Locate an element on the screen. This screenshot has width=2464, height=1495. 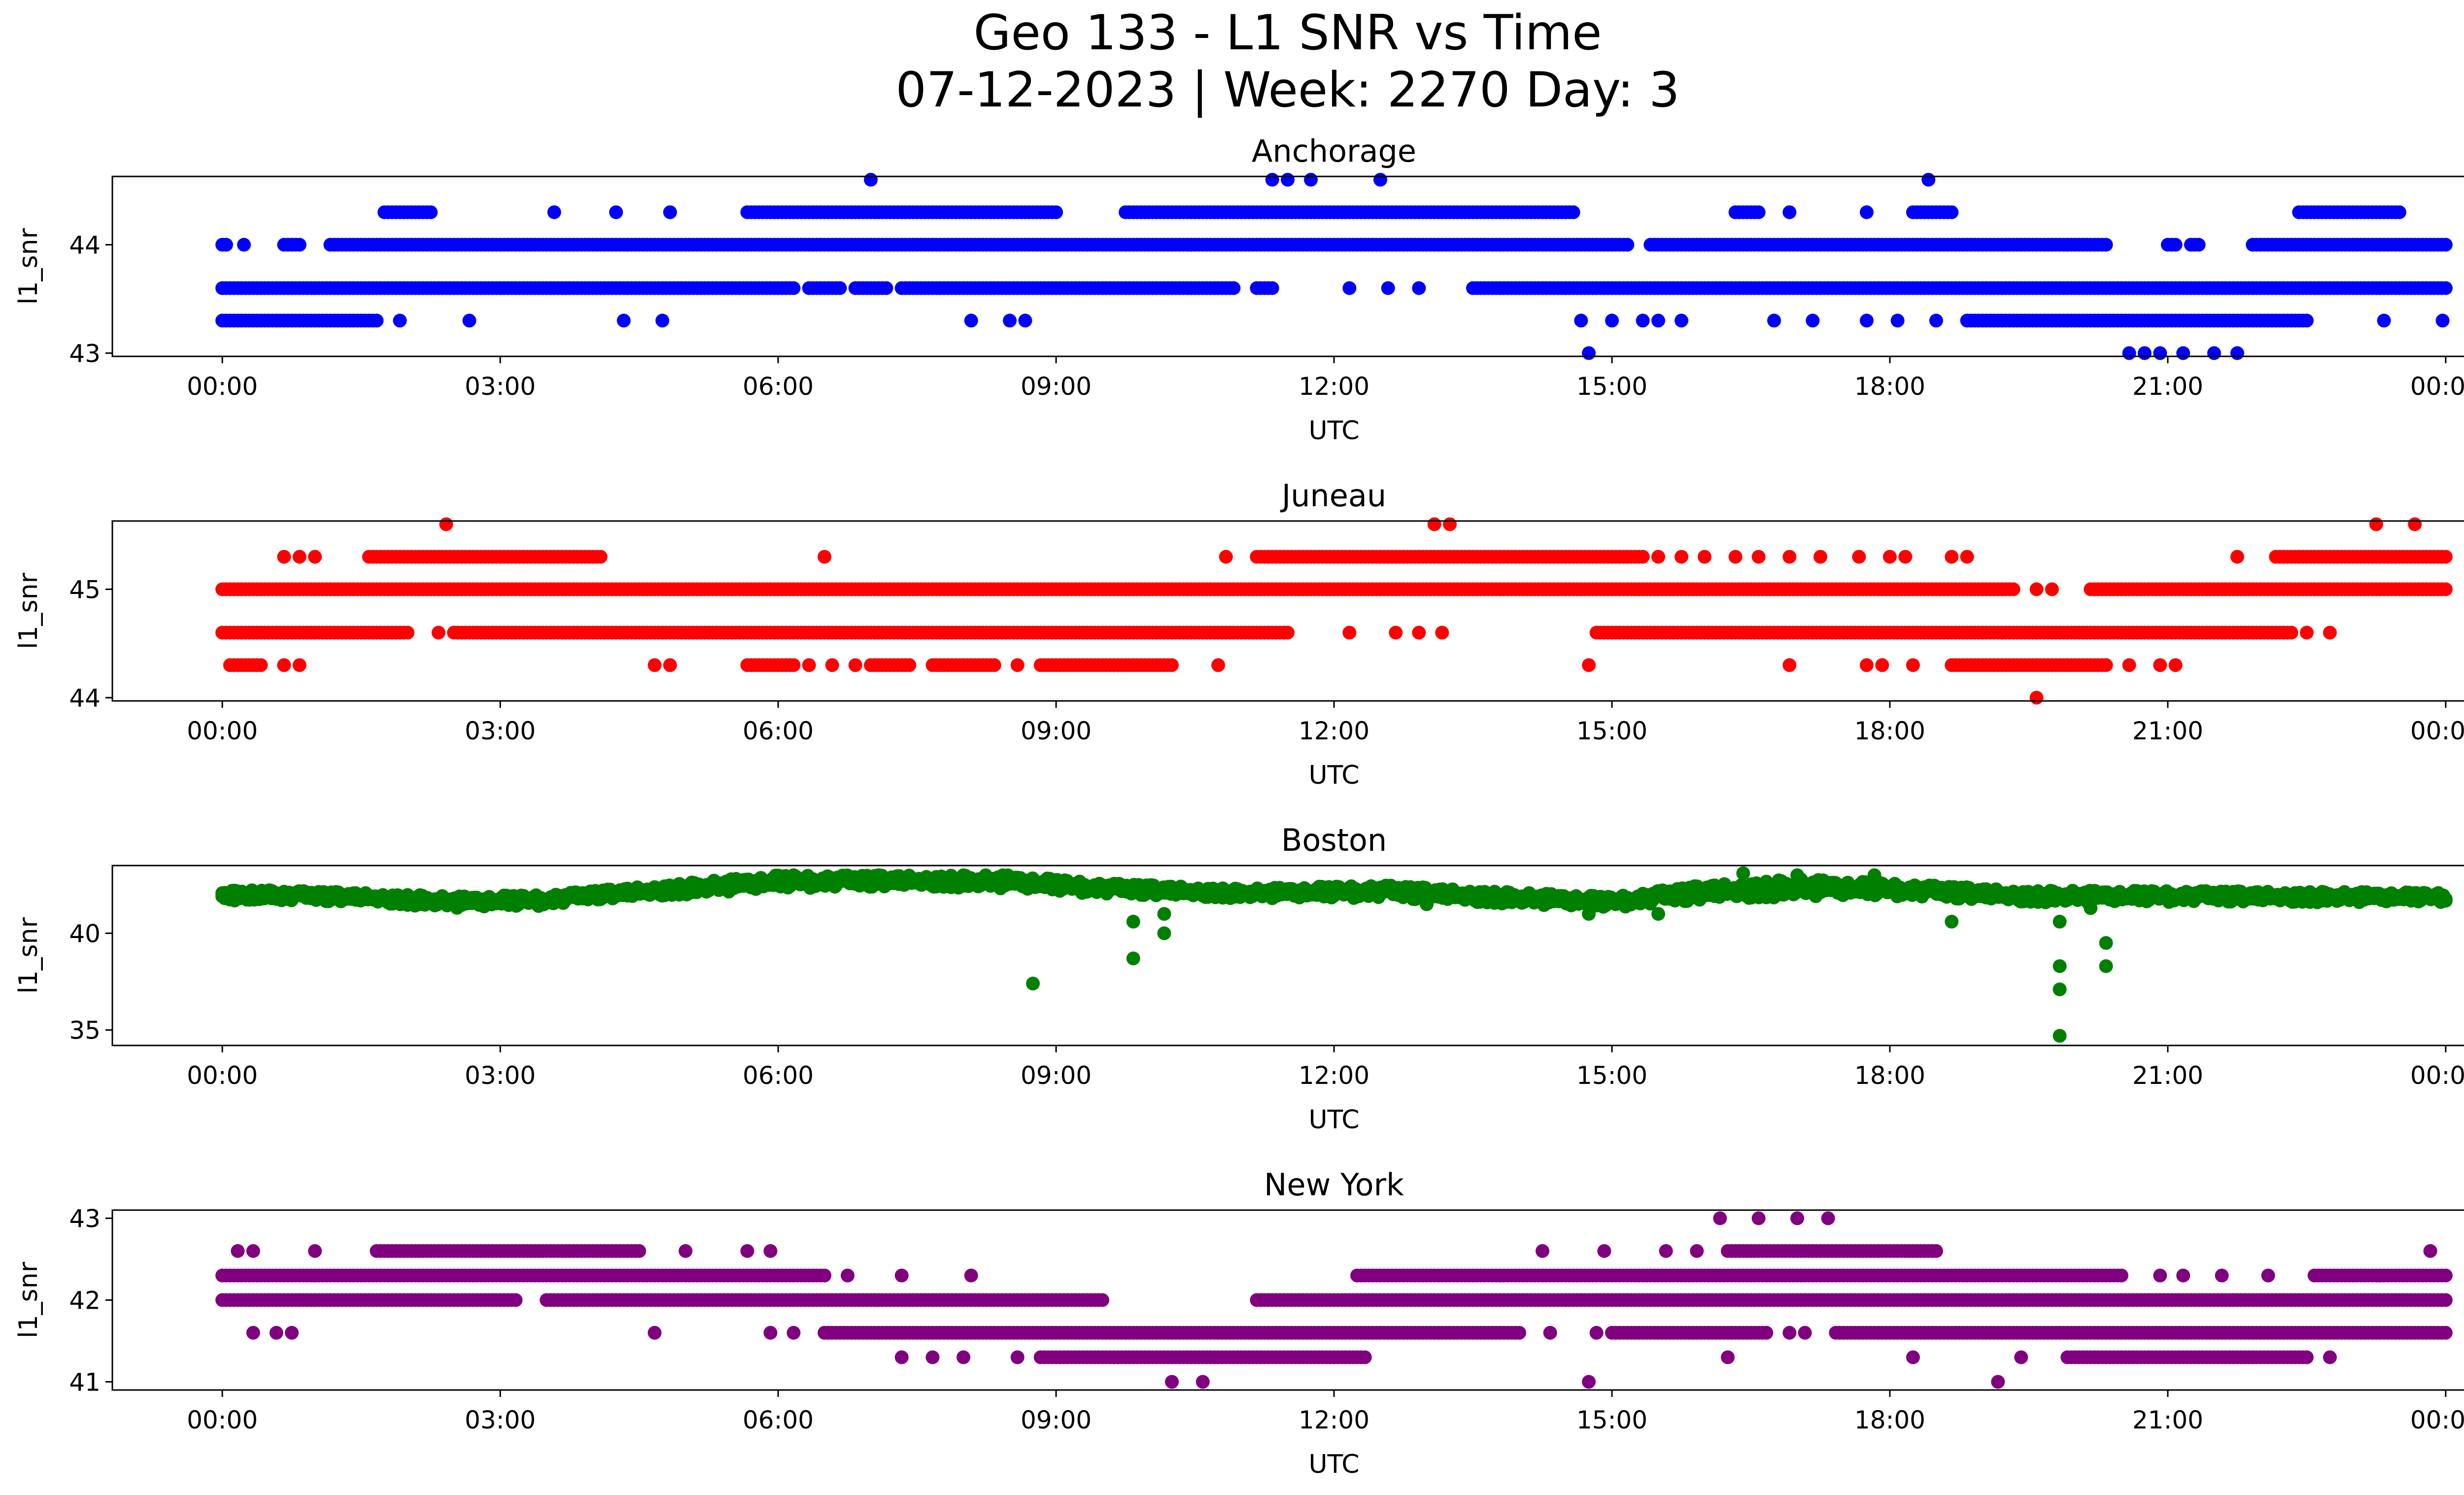
y-tick-label: 44 is located at coordinates (85, 245).